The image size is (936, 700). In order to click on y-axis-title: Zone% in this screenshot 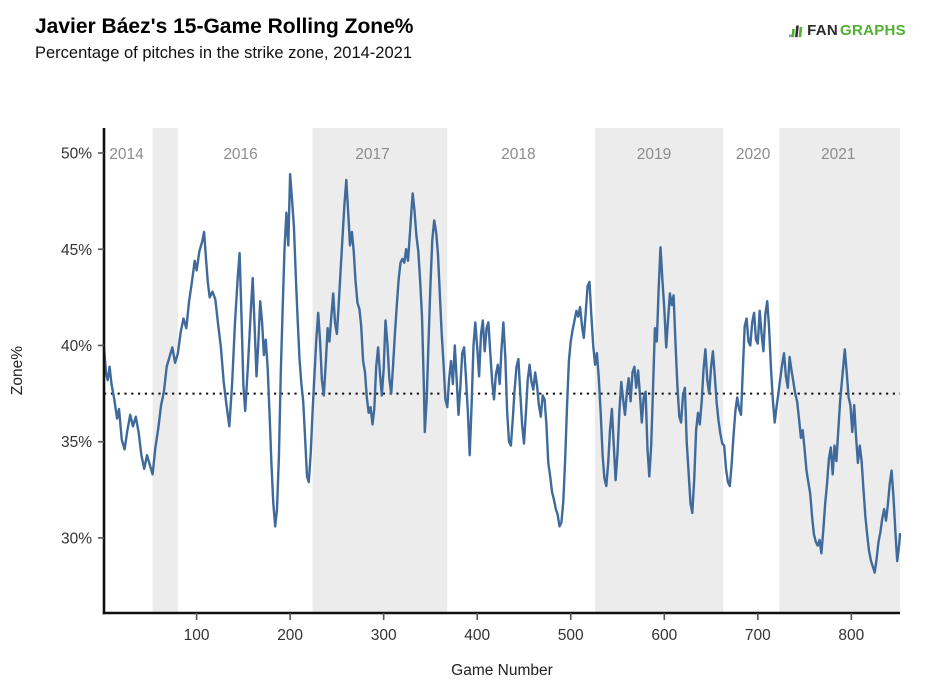, I will do `click(17, 370)`.